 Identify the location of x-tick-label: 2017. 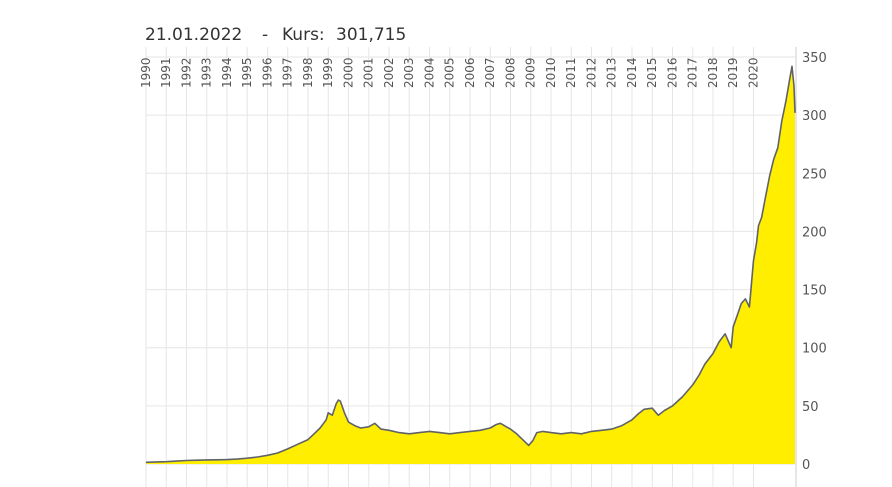
(693, 72).